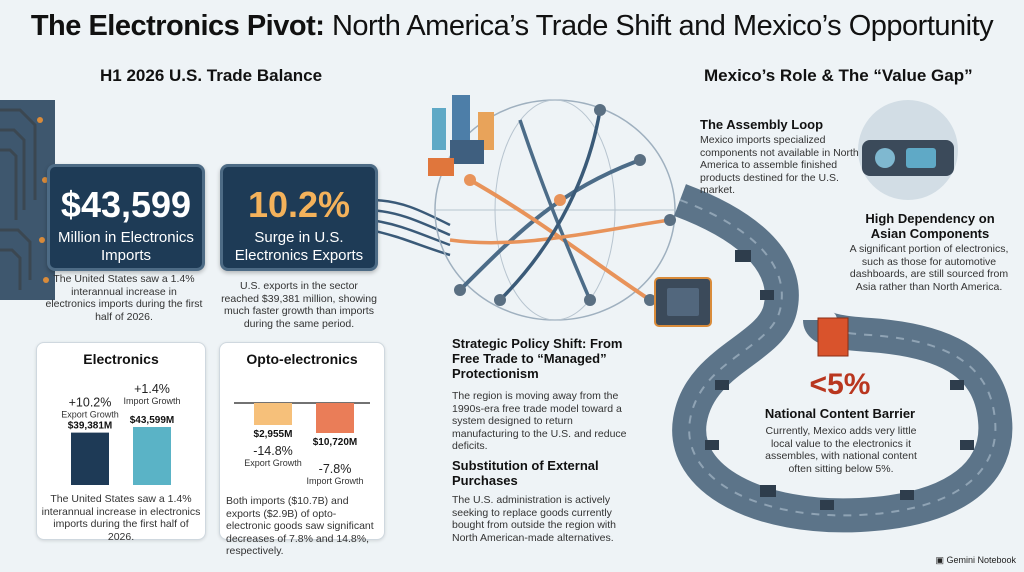 The width and height of the screenshot is (1024, 572). I want to click on growth-value: +1.4%, so click(152, 389).